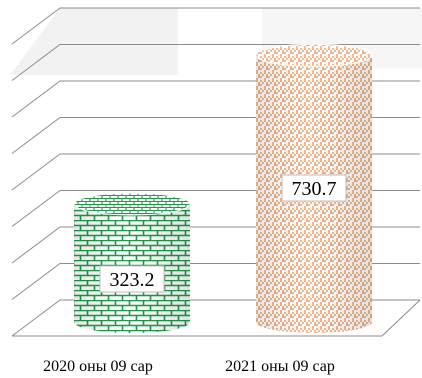  Describe the element at coordinates (215, 26) in the screenshot. I see `gridline` at that location.